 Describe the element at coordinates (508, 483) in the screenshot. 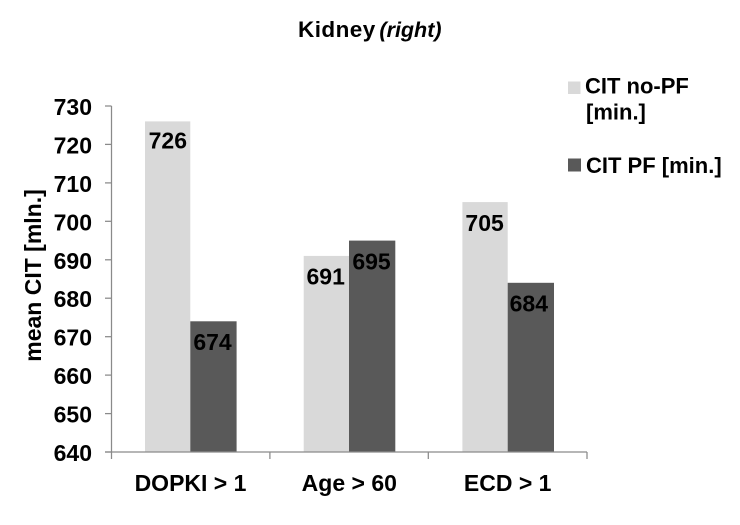

I see `svg-text: ECD > 1` at that location.